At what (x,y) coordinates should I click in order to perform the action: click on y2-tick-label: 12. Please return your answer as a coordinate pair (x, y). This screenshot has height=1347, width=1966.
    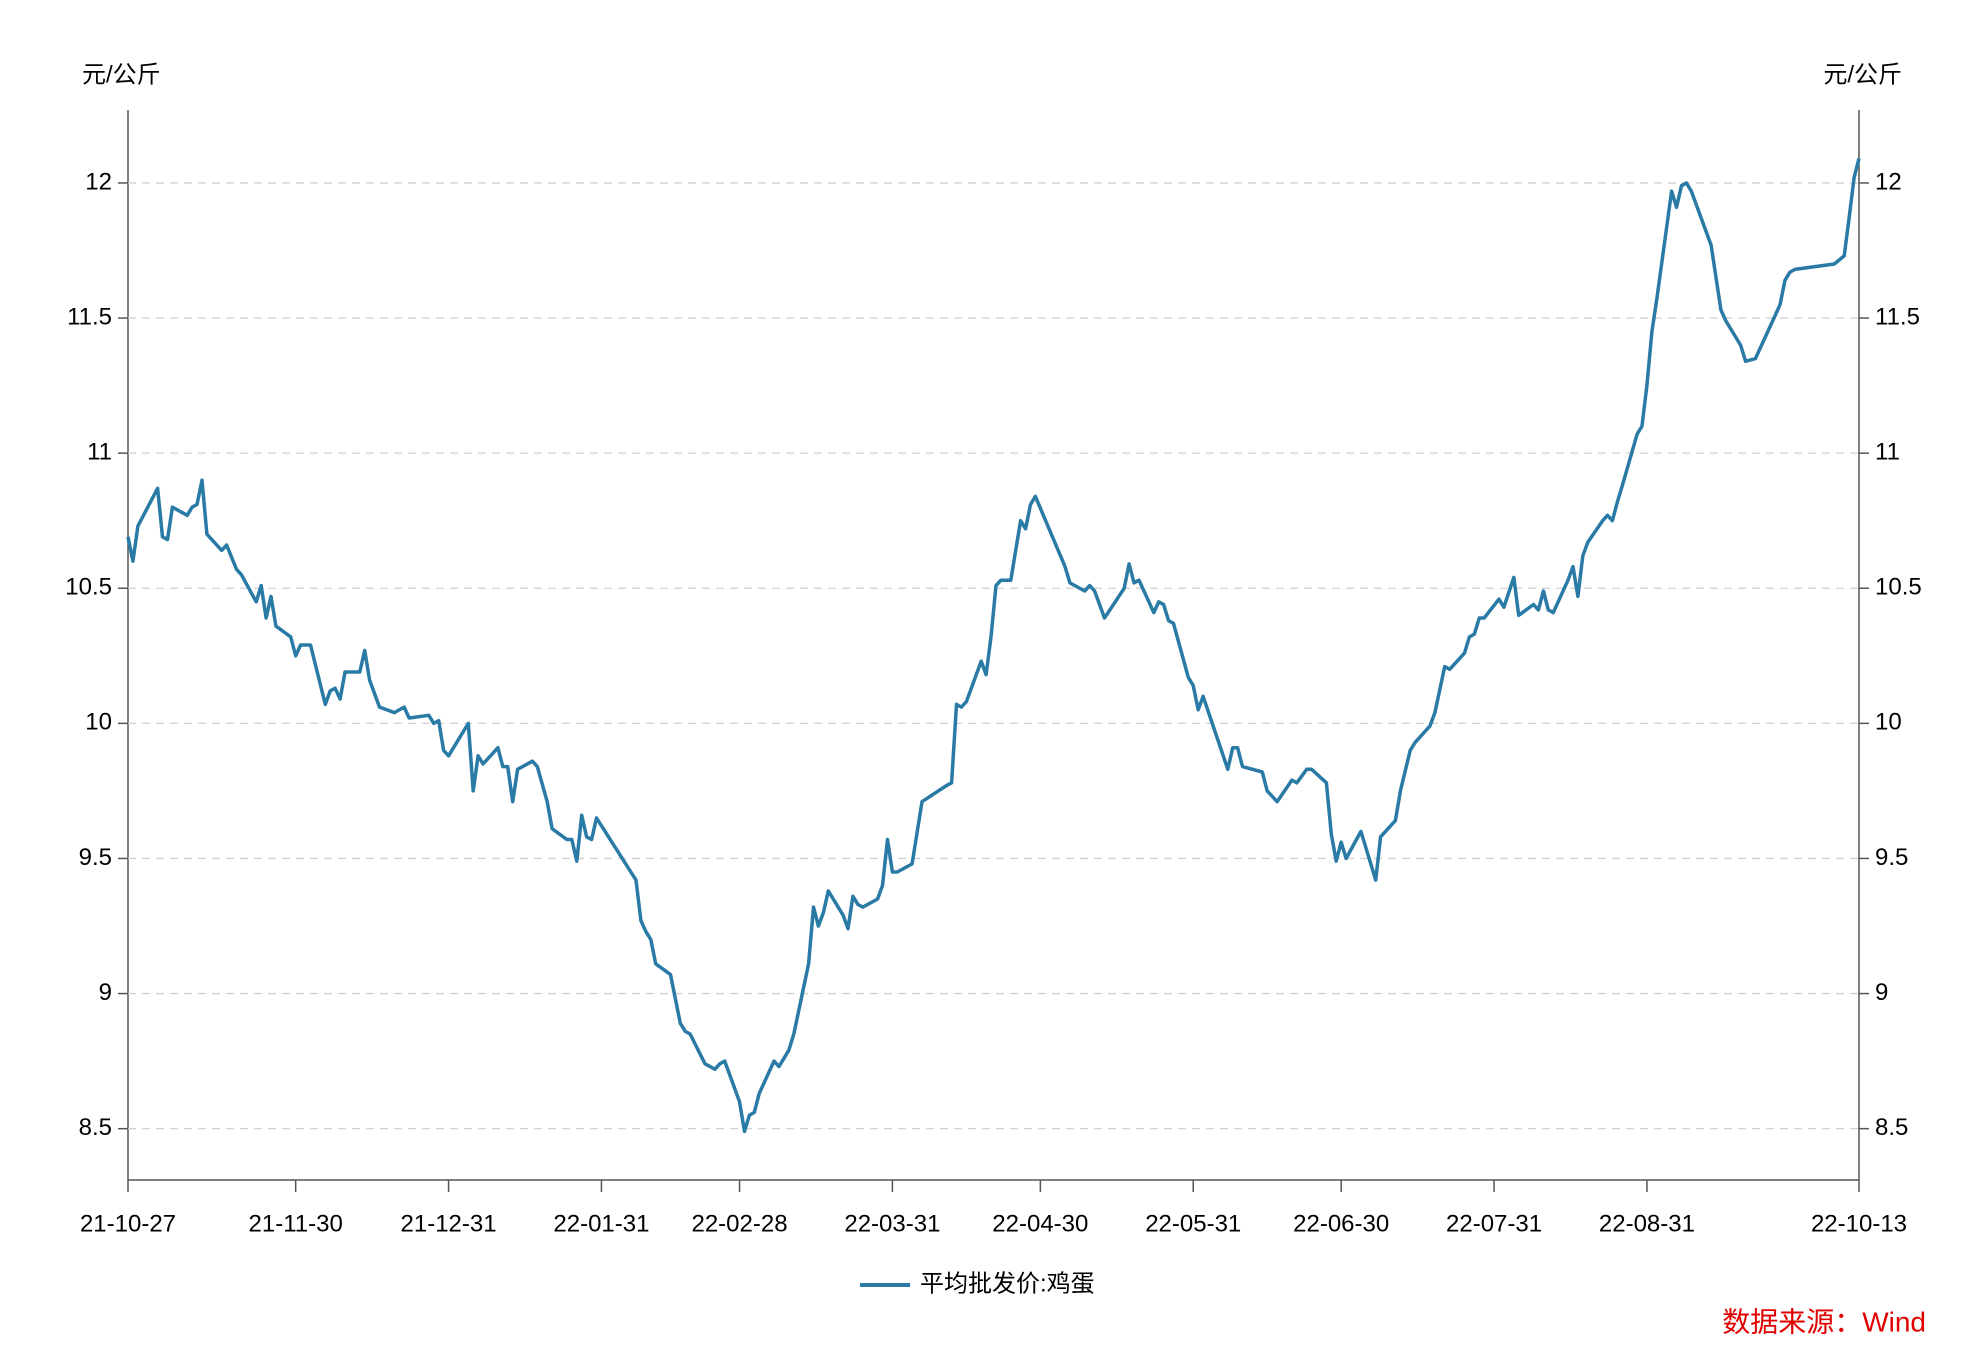
    Looking at the image, I should click on (1888, 181).